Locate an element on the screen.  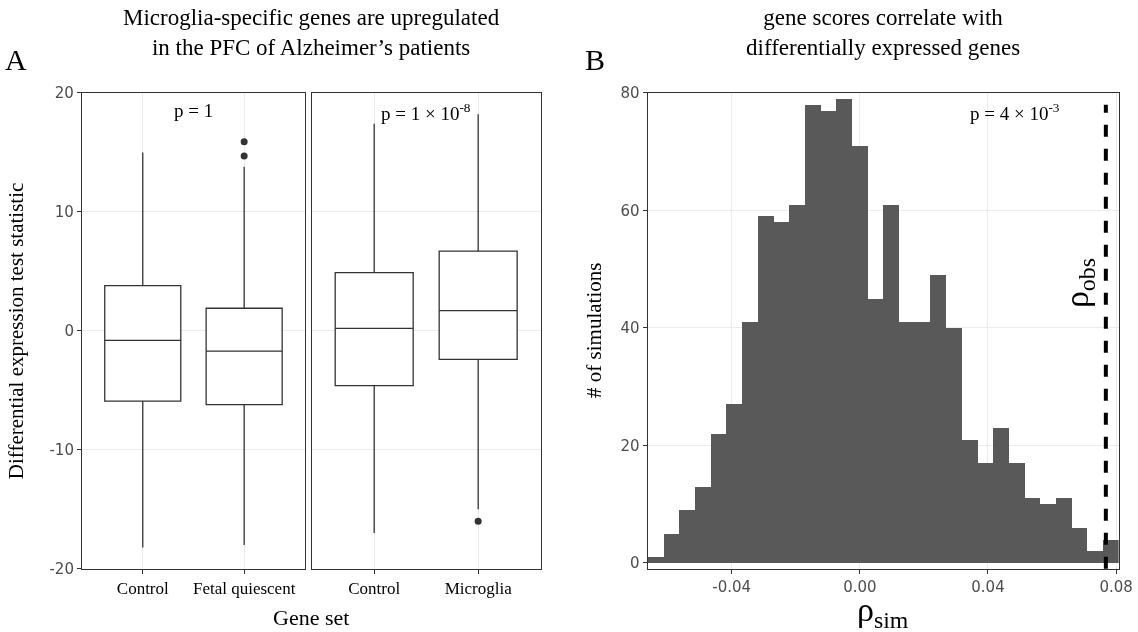
x-tick-label: Fetal quiescent is located at coordinates (244, 589).